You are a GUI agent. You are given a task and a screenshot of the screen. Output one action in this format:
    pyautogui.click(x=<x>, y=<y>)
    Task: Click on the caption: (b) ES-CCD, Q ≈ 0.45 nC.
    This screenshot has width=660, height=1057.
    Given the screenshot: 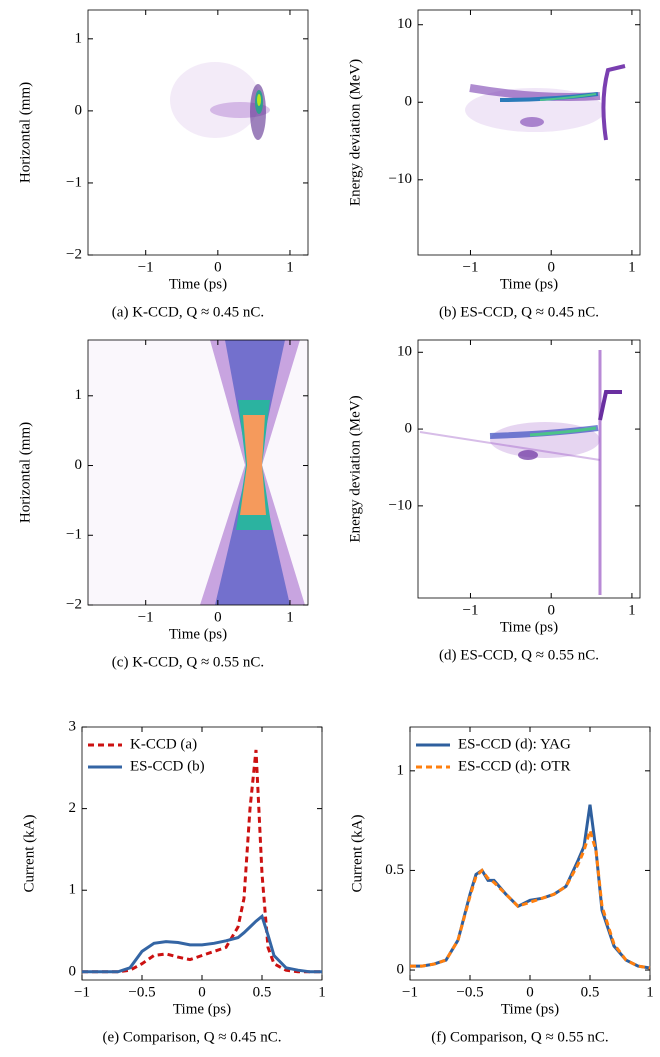 What is the action you would take?
    pyautogui.click(x=519, y=312)
    